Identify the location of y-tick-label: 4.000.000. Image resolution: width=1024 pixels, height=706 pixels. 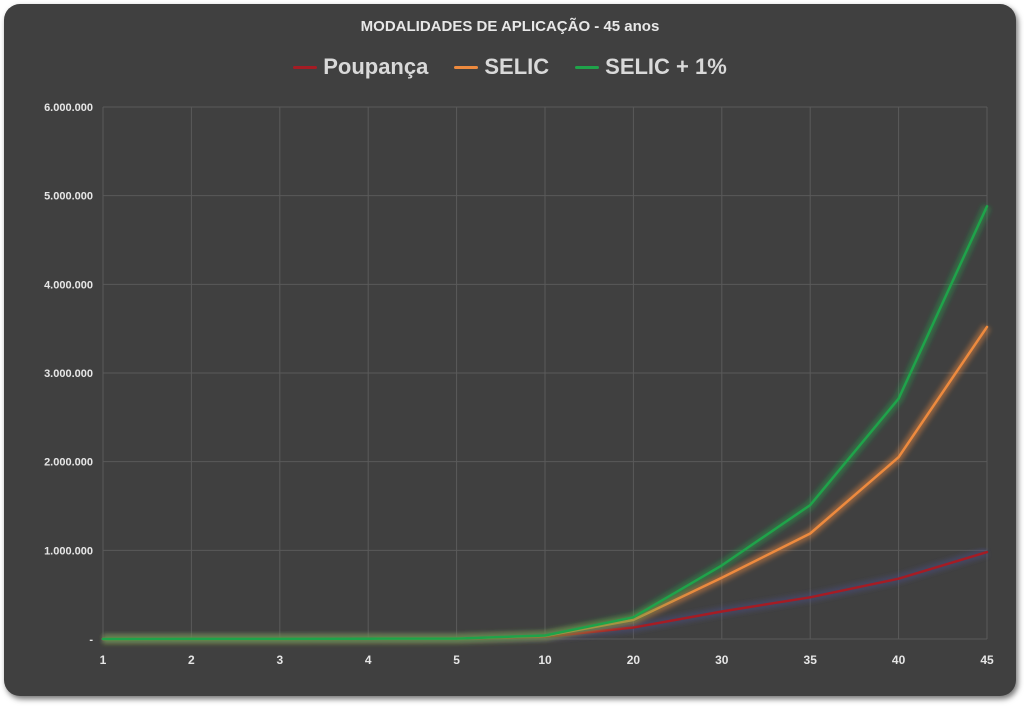
(68, 285).